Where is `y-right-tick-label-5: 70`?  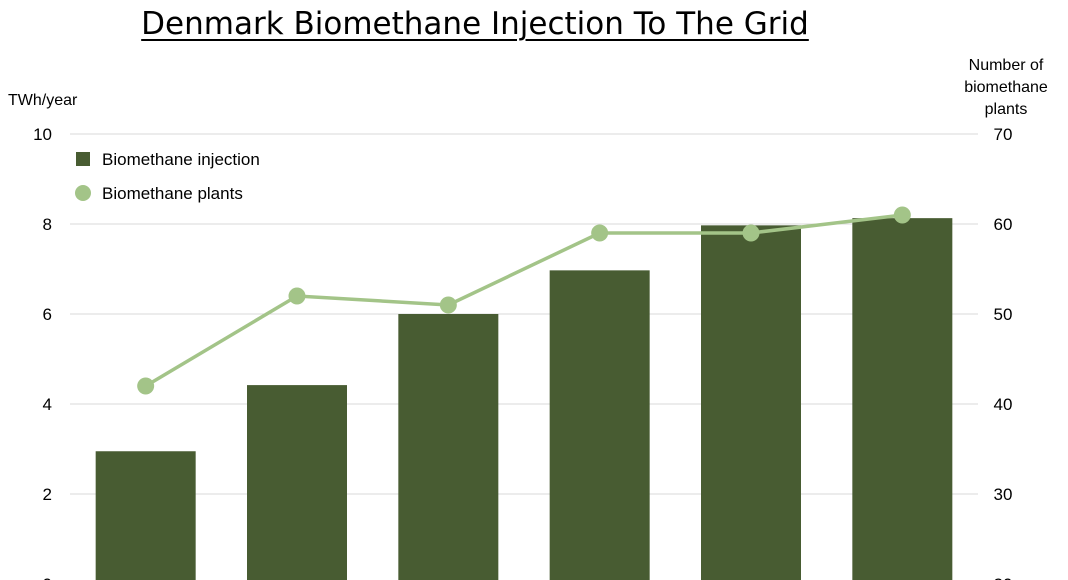 y-right-tick-label-5: 70 is located at coordinates (1003, 134).